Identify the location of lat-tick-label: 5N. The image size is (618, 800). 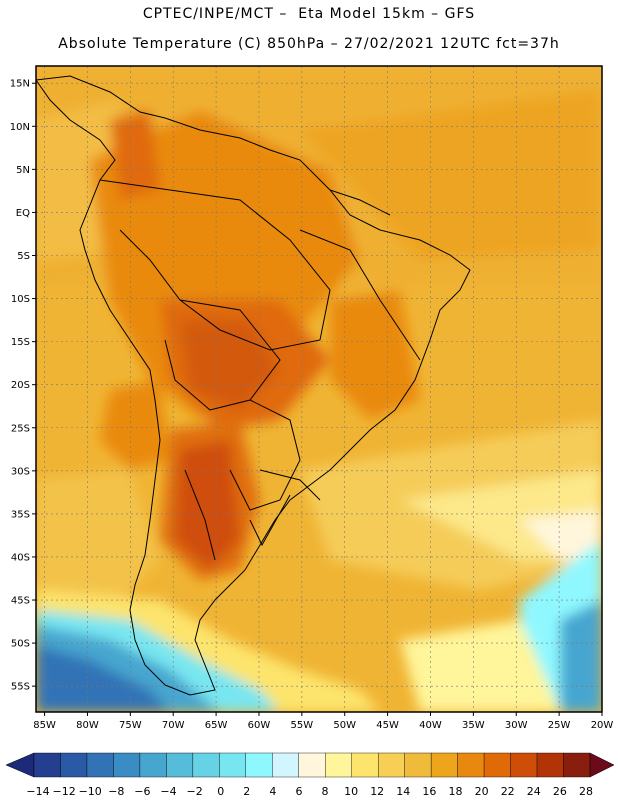
(23, 170).